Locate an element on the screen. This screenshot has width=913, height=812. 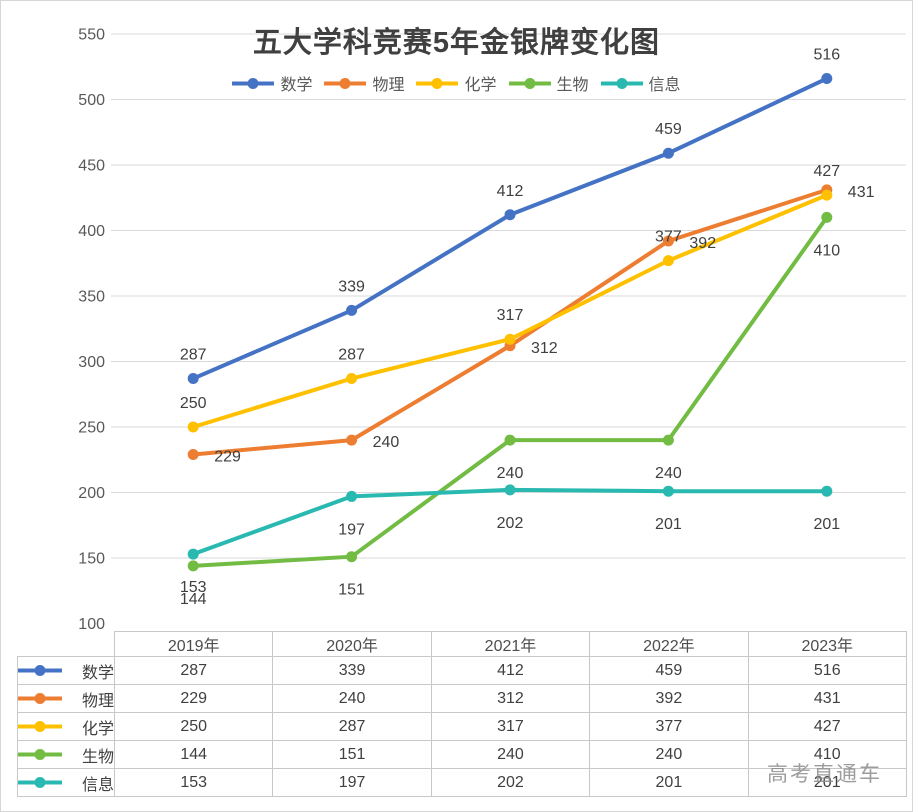
data-label-informatics: 201 is located at coordinates (826, 524).